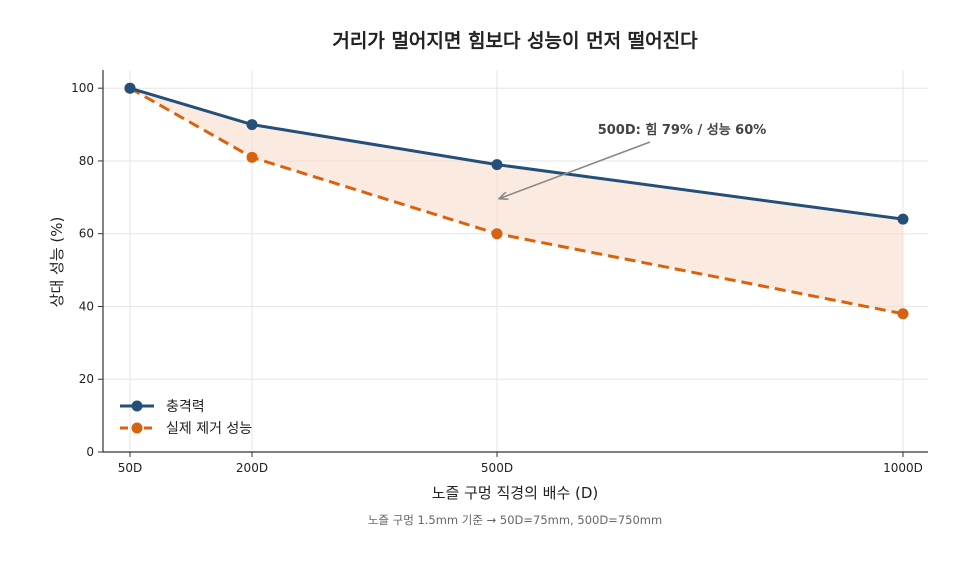 The height and width of the screenshot is (580, 966). I want to click on y-tick-label: 0, so click(90, 452).